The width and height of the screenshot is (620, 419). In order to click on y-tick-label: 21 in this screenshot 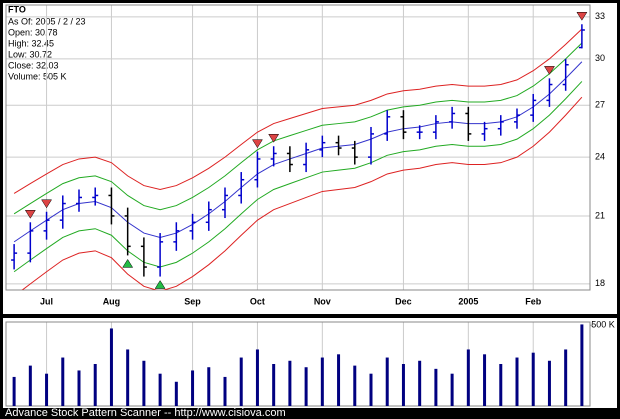, I will do `click(600, 215)`.